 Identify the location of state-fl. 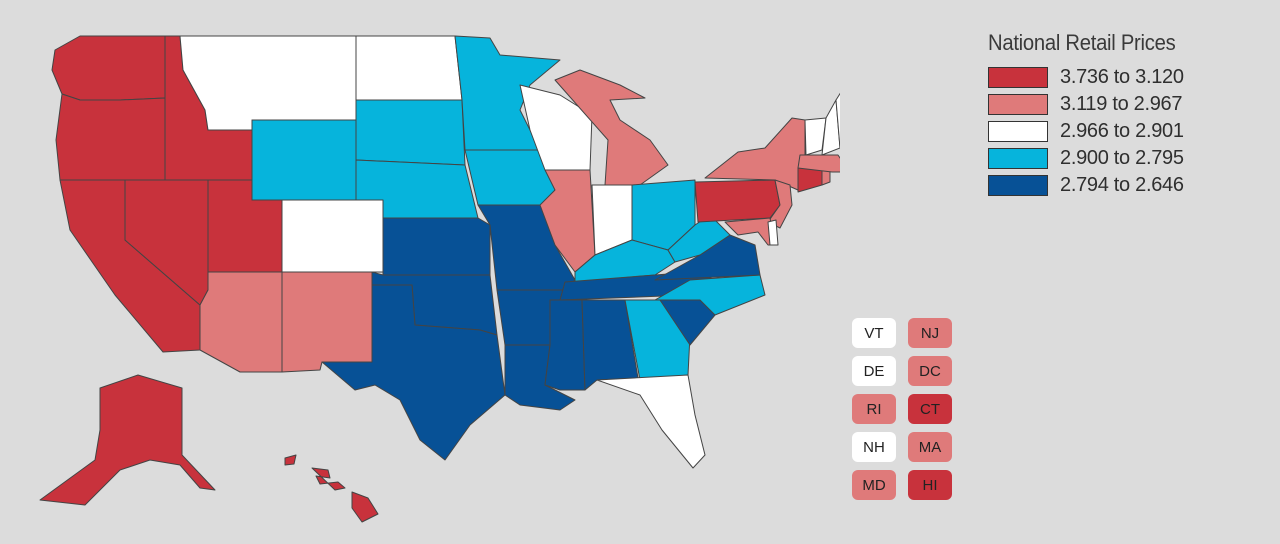
(651, 421).